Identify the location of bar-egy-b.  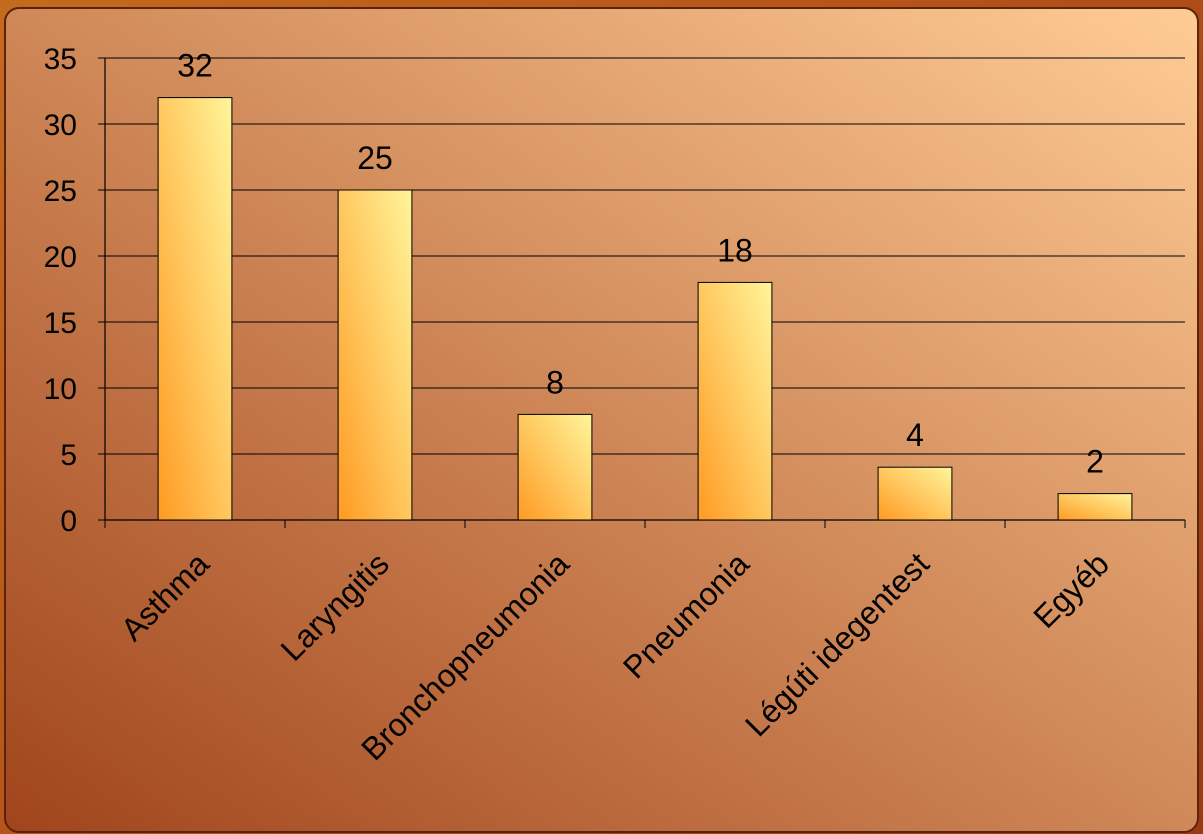
(1095, 507).